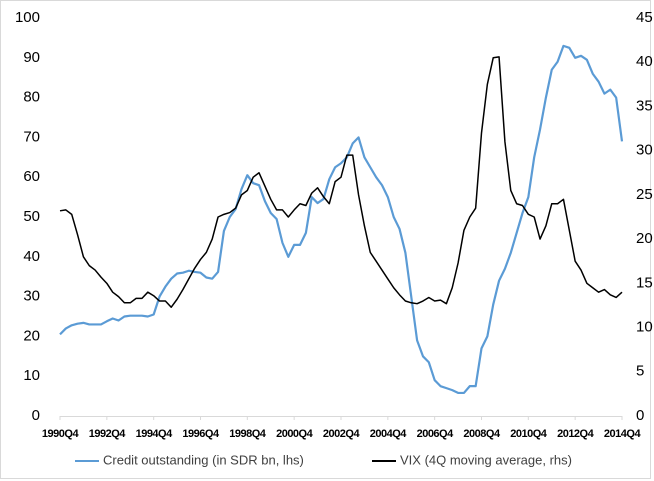 The height and width of the screenshot is (481, 654). Describe the element at coordinates (436, 434) in the screenshot. I see `x-tick-label: 2006Q4` at that location.